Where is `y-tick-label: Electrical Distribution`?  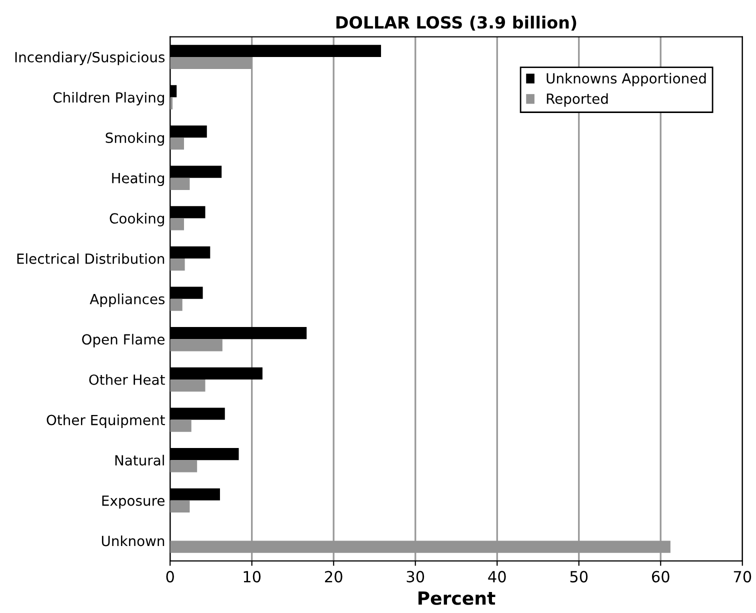 y-tick-label: Electrical Distribution is located at coordinates (90, 258).